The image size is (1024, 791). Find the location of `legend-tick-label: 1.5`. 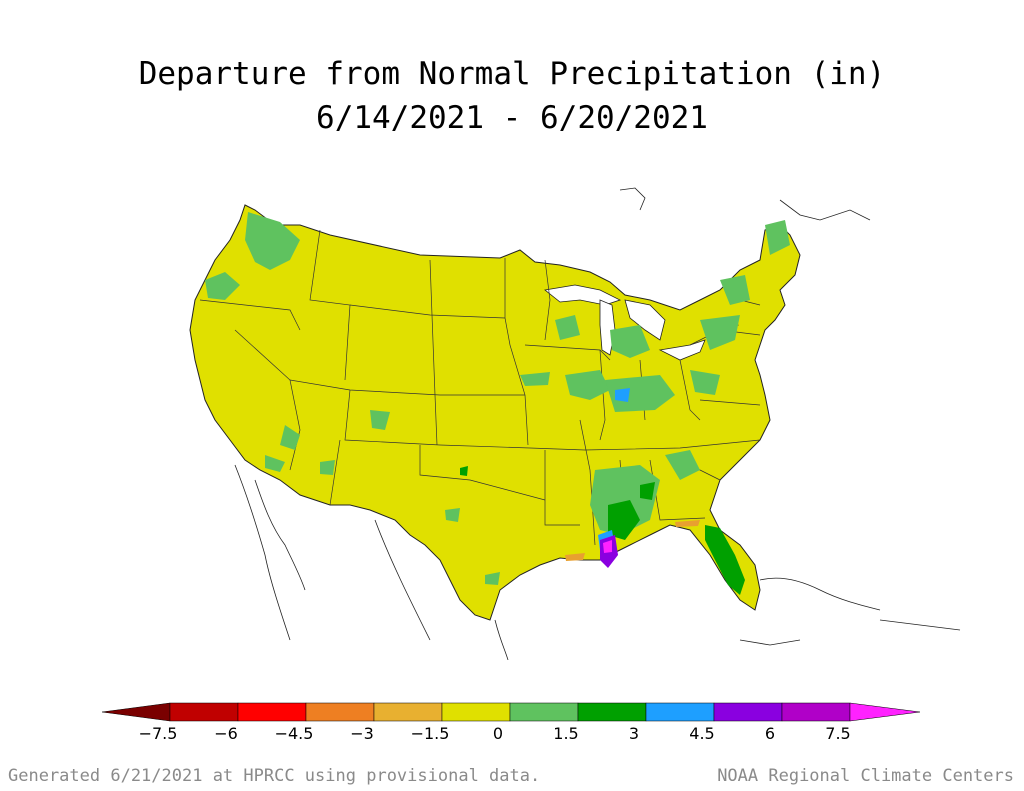

legend-tick-label: 1.5 is located at coordinates (565, 733).